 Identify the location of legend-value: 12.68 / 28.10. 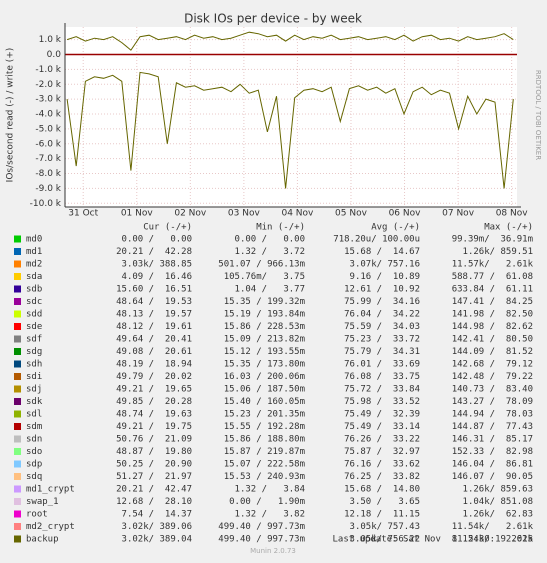
(154, 502).